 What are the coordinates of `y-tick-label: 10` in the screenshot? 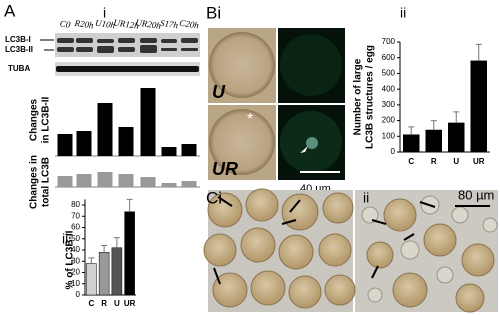 It's located at (75, 283).